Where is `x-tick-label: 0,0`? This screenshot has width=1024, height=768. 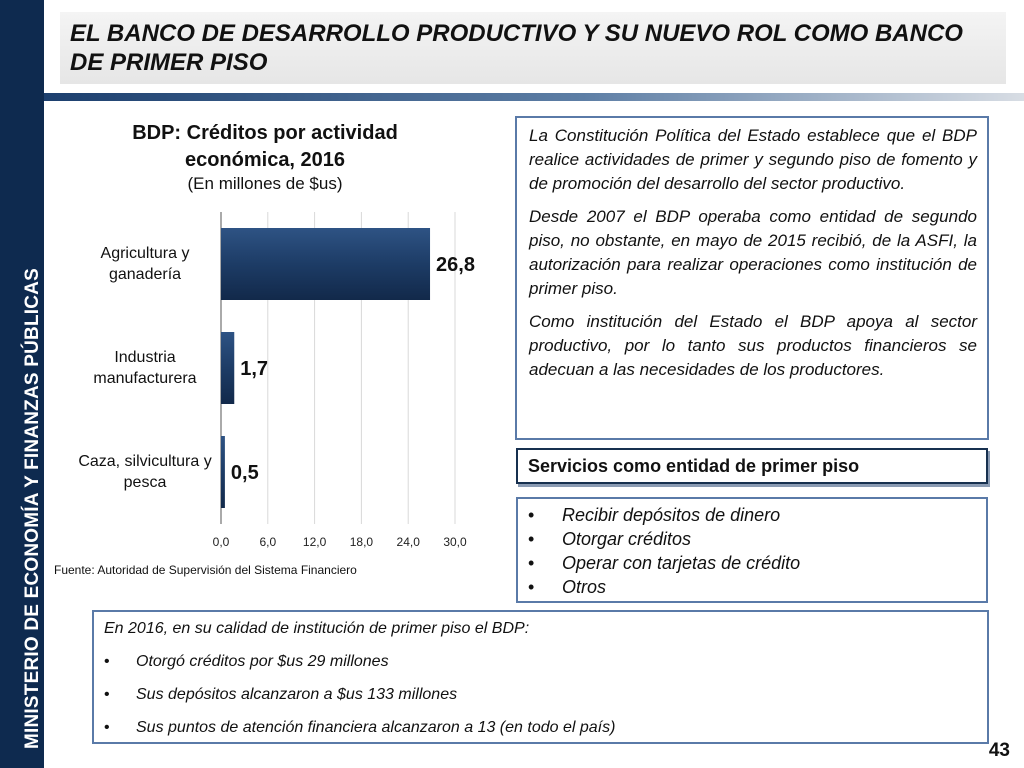 x-tick-label: 0,0 is located at coordinates (221, 542).